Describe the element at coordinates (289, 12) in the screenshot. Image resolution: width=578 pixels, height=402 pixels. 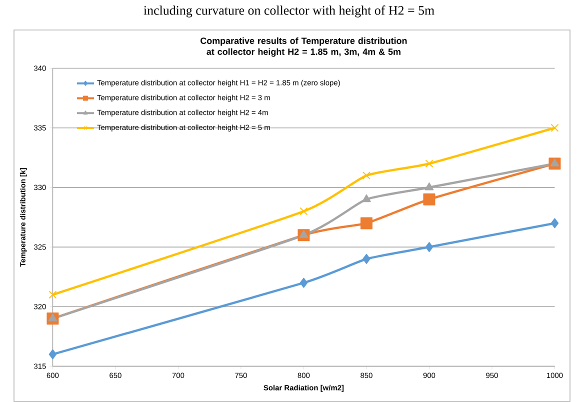
I see `text: including curvature on collector with height of H2 = 5m` at that location.